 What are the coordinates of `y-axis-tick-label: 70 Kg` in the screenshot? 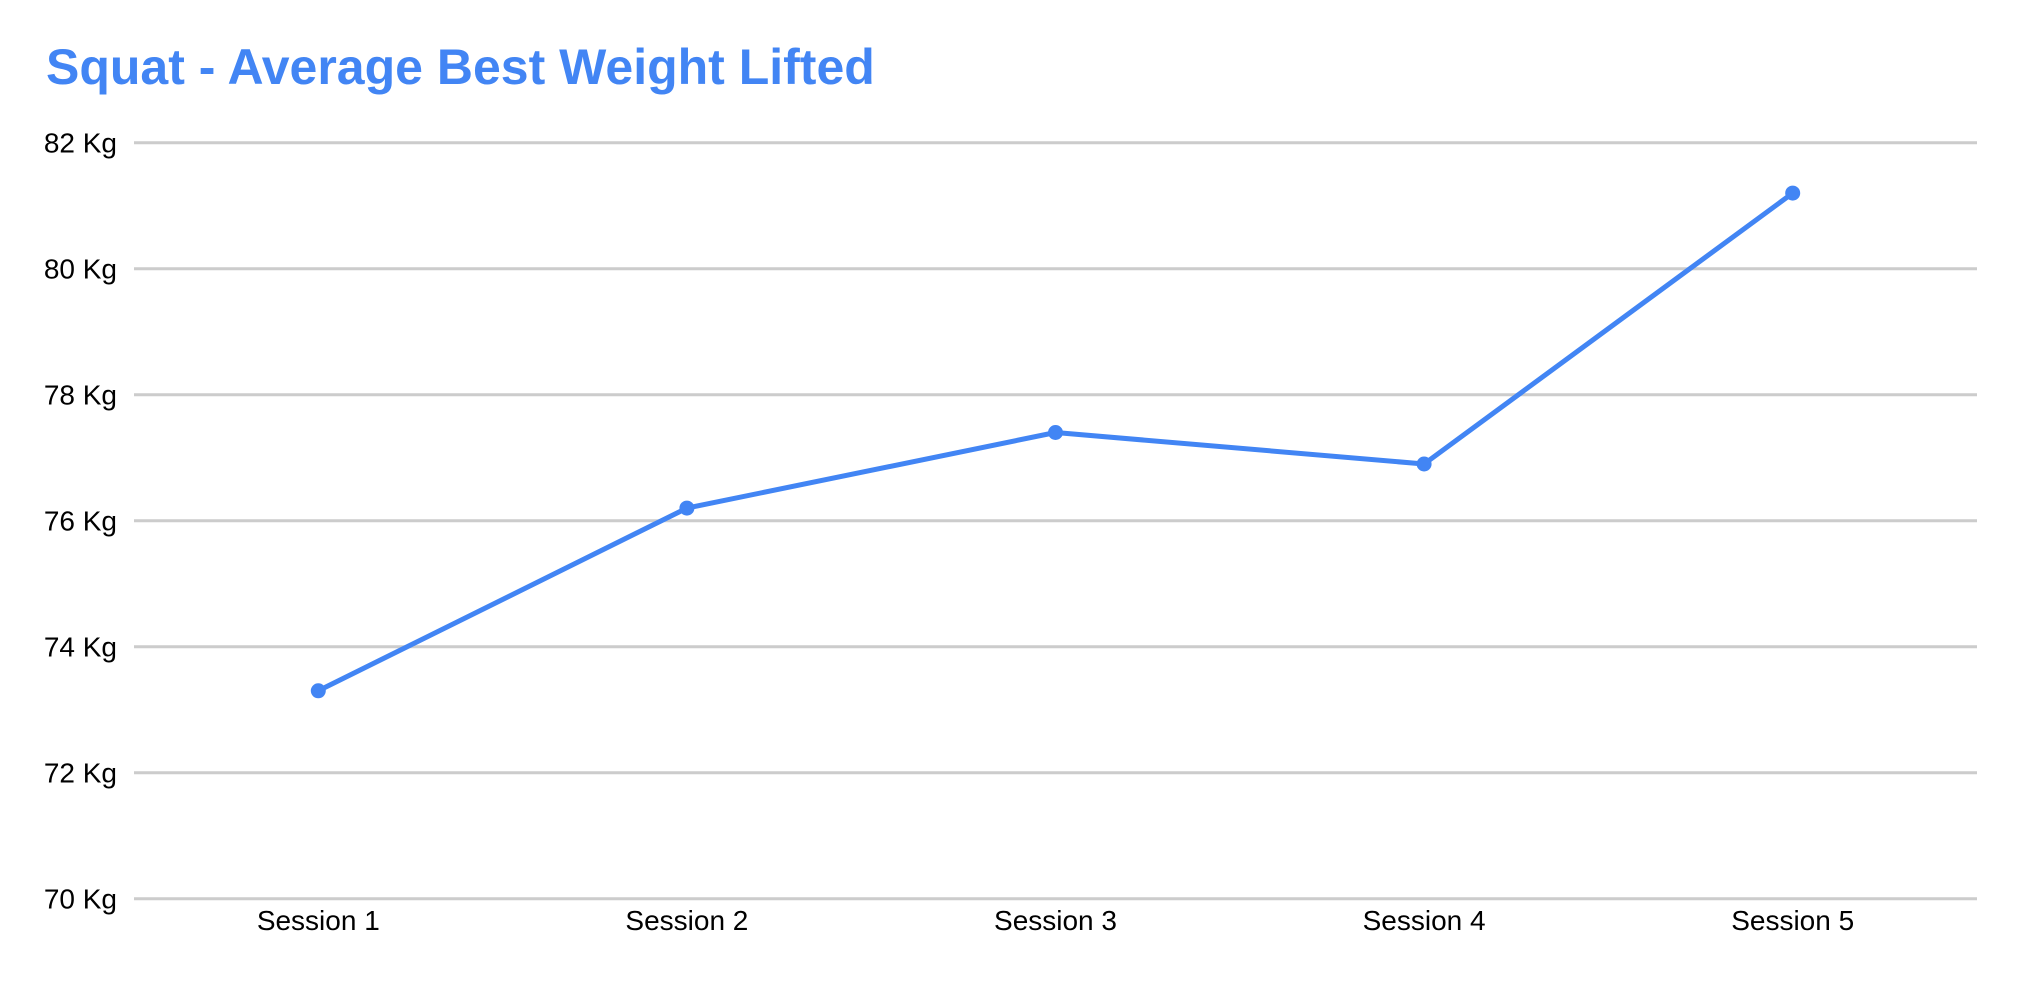 It's located at (80, 899).